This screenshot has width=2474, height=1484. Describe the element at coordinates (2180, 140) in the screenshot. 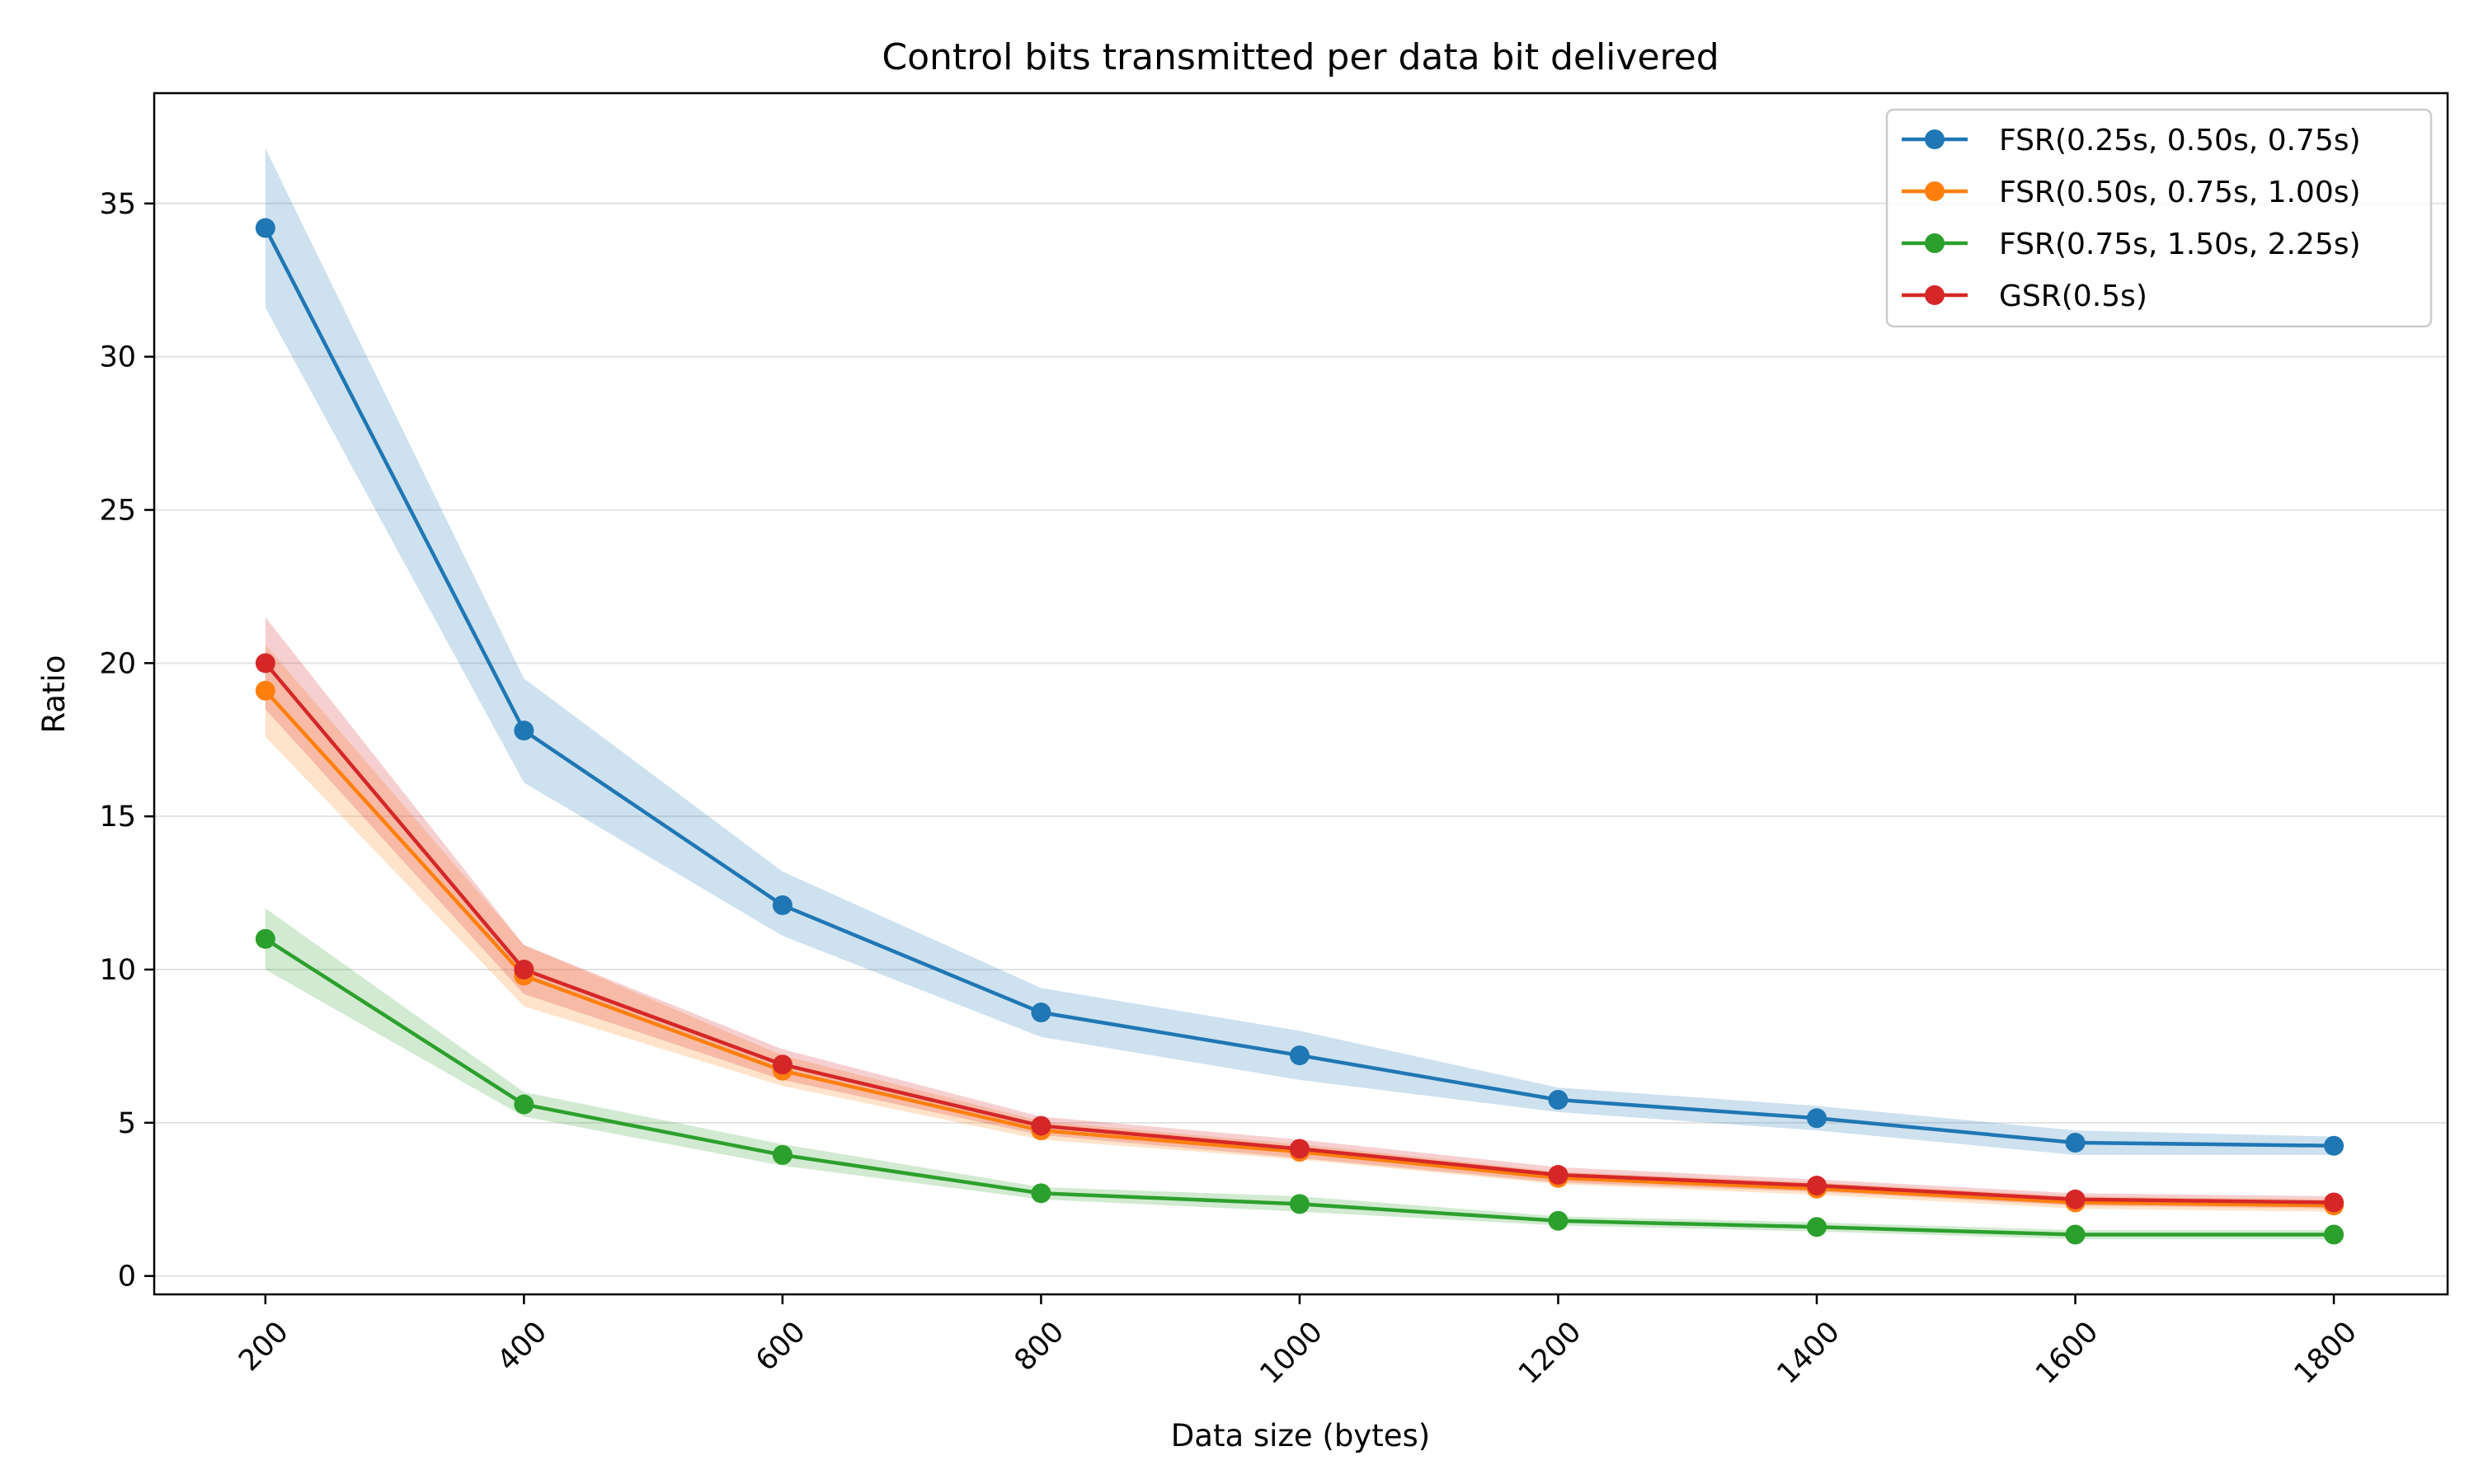

I see `legend-label: FSR(0.25s, 0.50s, 0.75s)` at that location.